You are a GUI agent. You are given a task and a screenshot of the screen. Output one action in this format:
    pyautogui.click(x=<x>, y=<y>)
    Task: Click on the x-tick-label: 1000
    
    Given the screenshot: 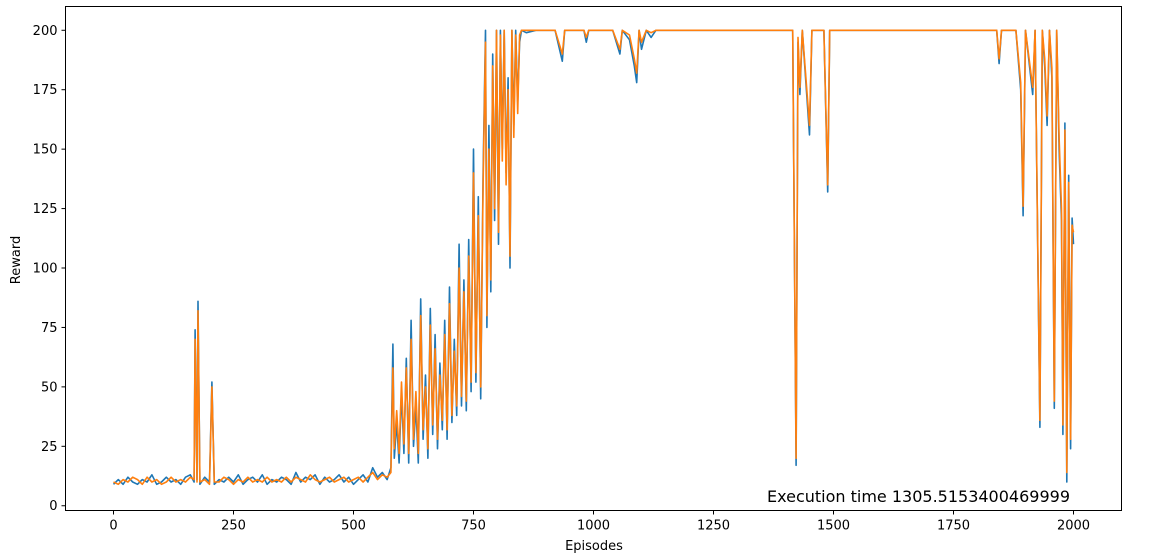 What is the action you would take?
    pyautogui.click(x=593, y=526)
    